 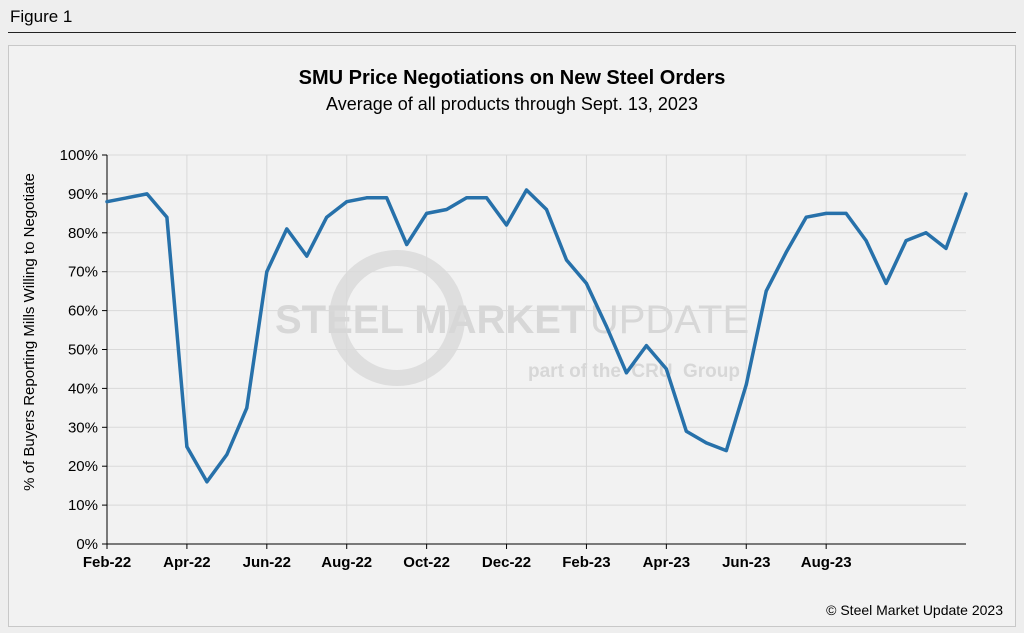 I want to click on watermark-ring, so click(x=397, y=318).